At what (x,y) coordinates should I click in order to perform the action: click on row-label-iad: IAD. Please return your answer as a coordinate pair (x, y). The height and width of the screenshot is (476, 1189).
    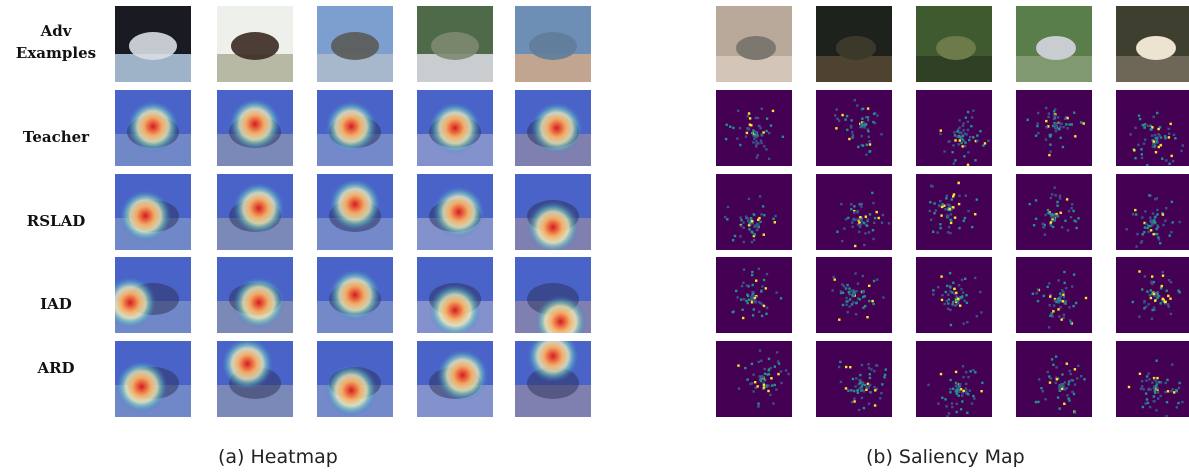
    Looking at the image, I should click on (56, 304).